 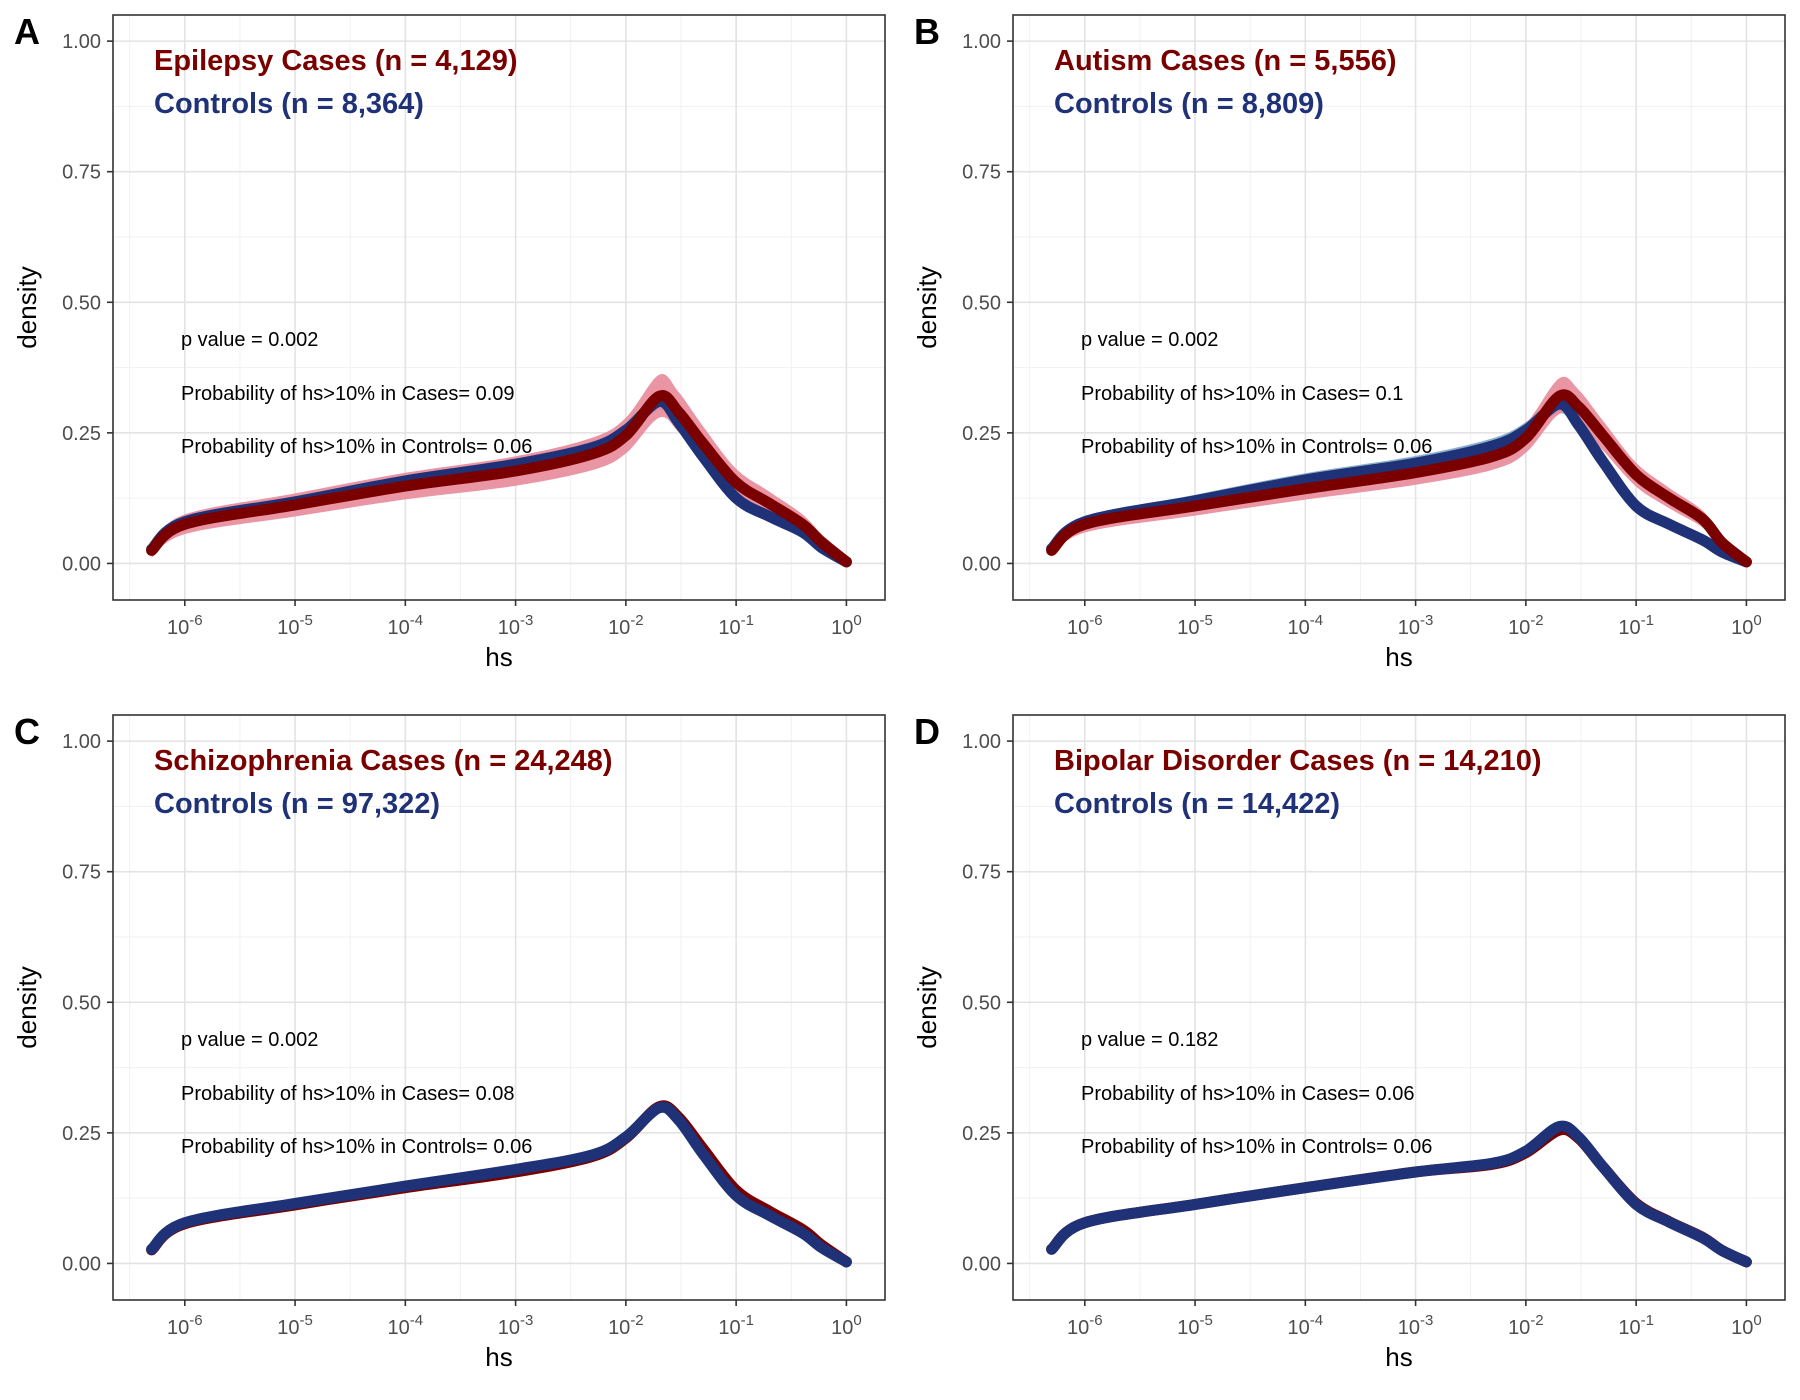 I want to click on panel-label: B, so click(x=927, y=31).